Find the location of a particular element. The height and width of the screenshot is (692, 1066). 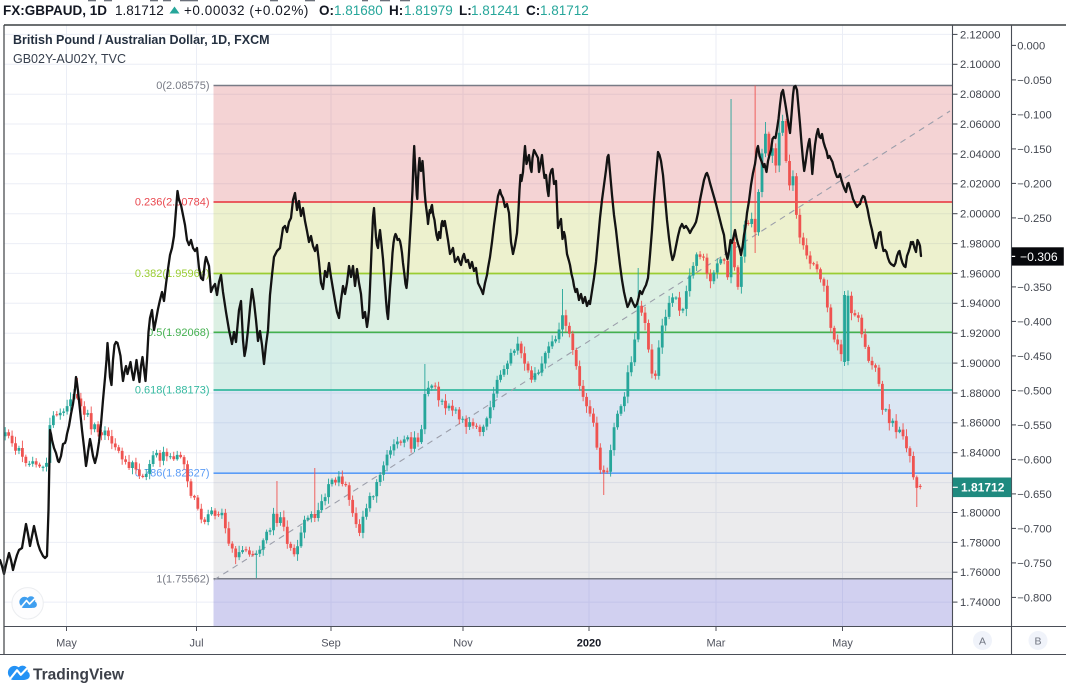

svg-text: 2.04000 is located at coordinates (980, 155).